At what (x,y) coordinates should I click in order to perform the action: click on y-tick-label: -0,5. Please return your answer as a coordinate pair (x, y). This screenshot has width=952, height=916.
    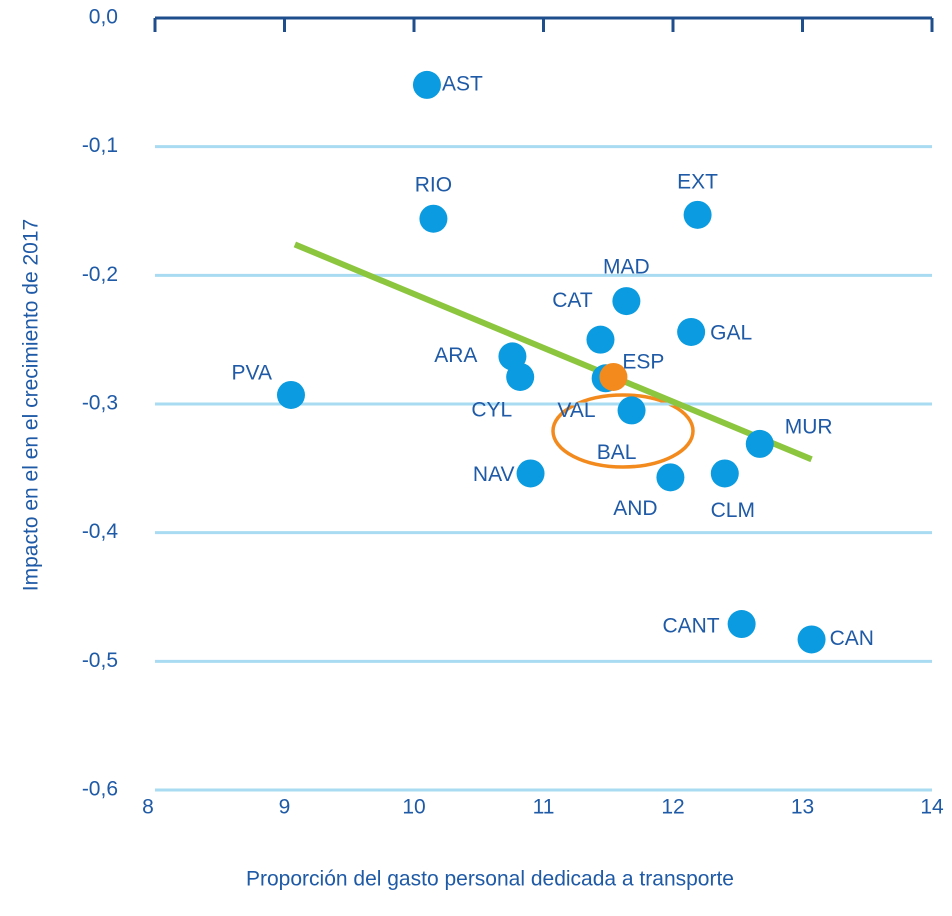
    Looking at the image, I should click on (100, 660).